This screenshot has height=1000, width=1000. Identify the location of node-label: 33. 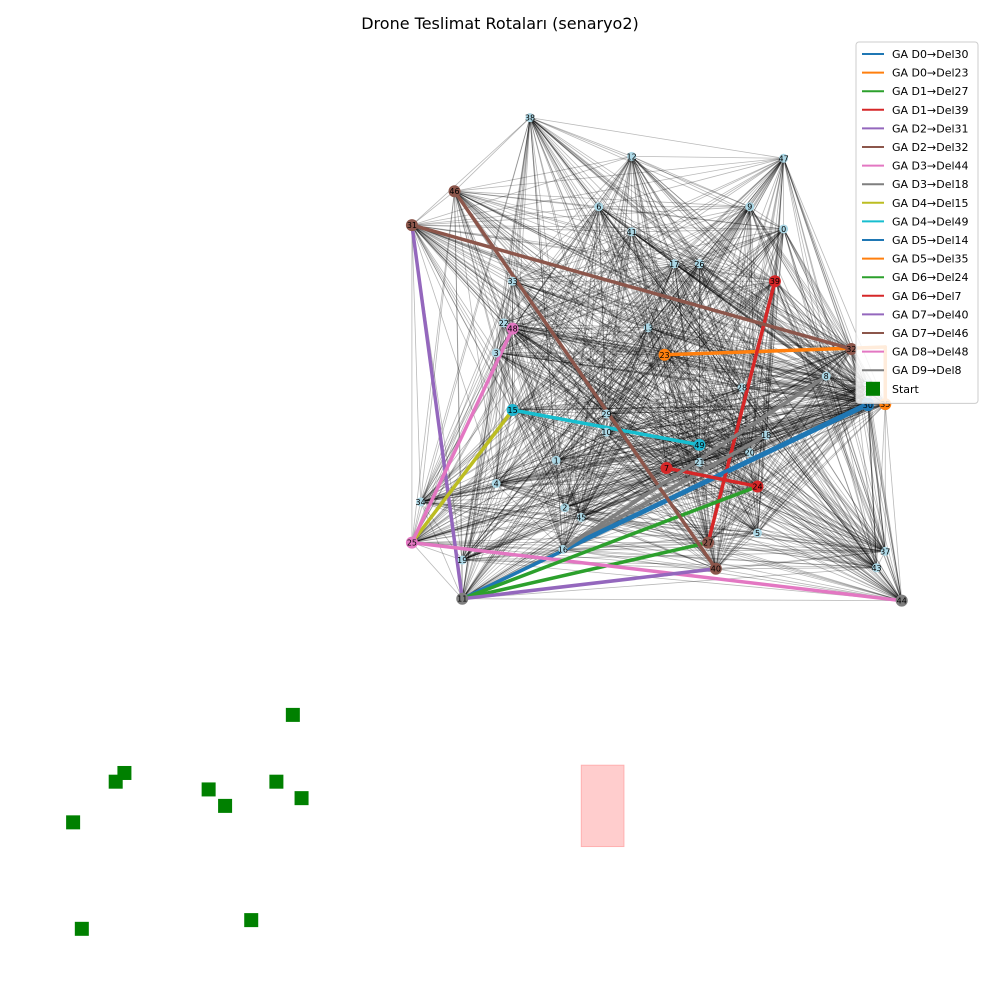
(512, 281).